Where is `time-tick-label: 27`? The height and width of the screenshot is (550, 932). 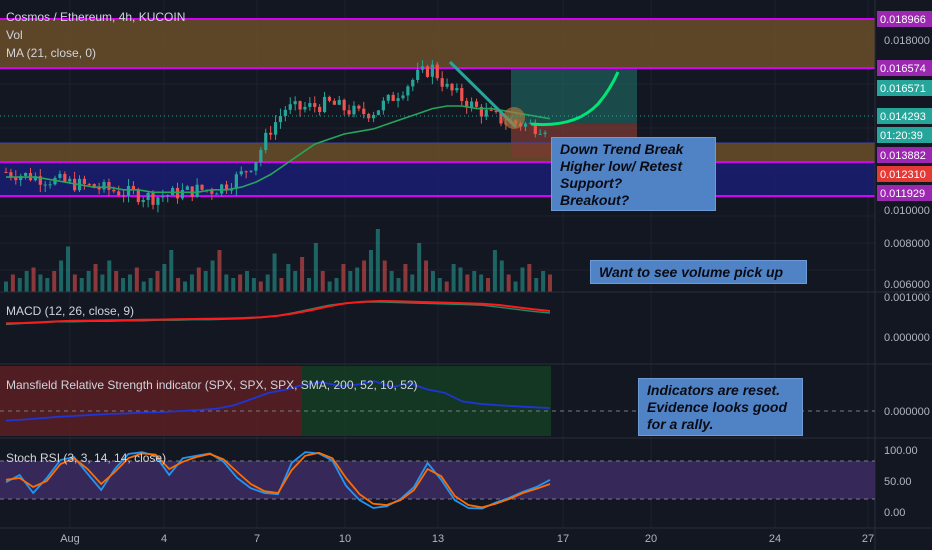
time-tick-label: 27 is located at coordinates (868, 539).